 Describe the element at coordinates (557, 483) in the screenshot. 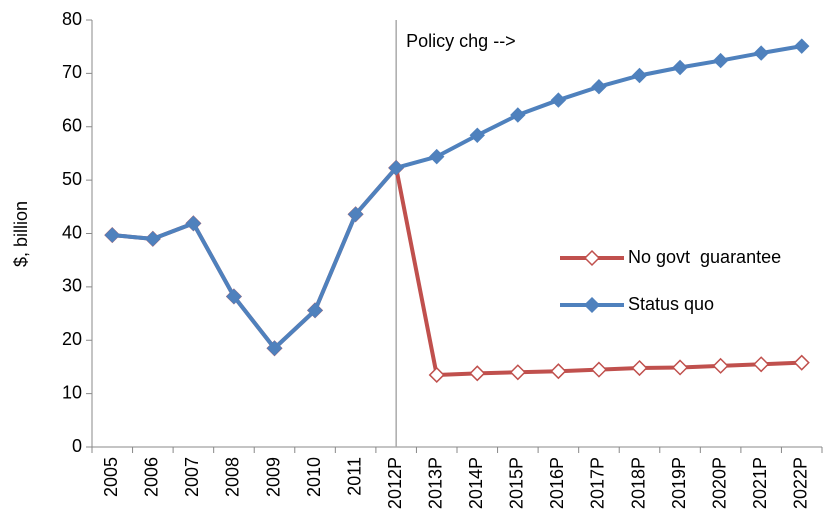

I see `x-tick-label: 2016P` at that location.